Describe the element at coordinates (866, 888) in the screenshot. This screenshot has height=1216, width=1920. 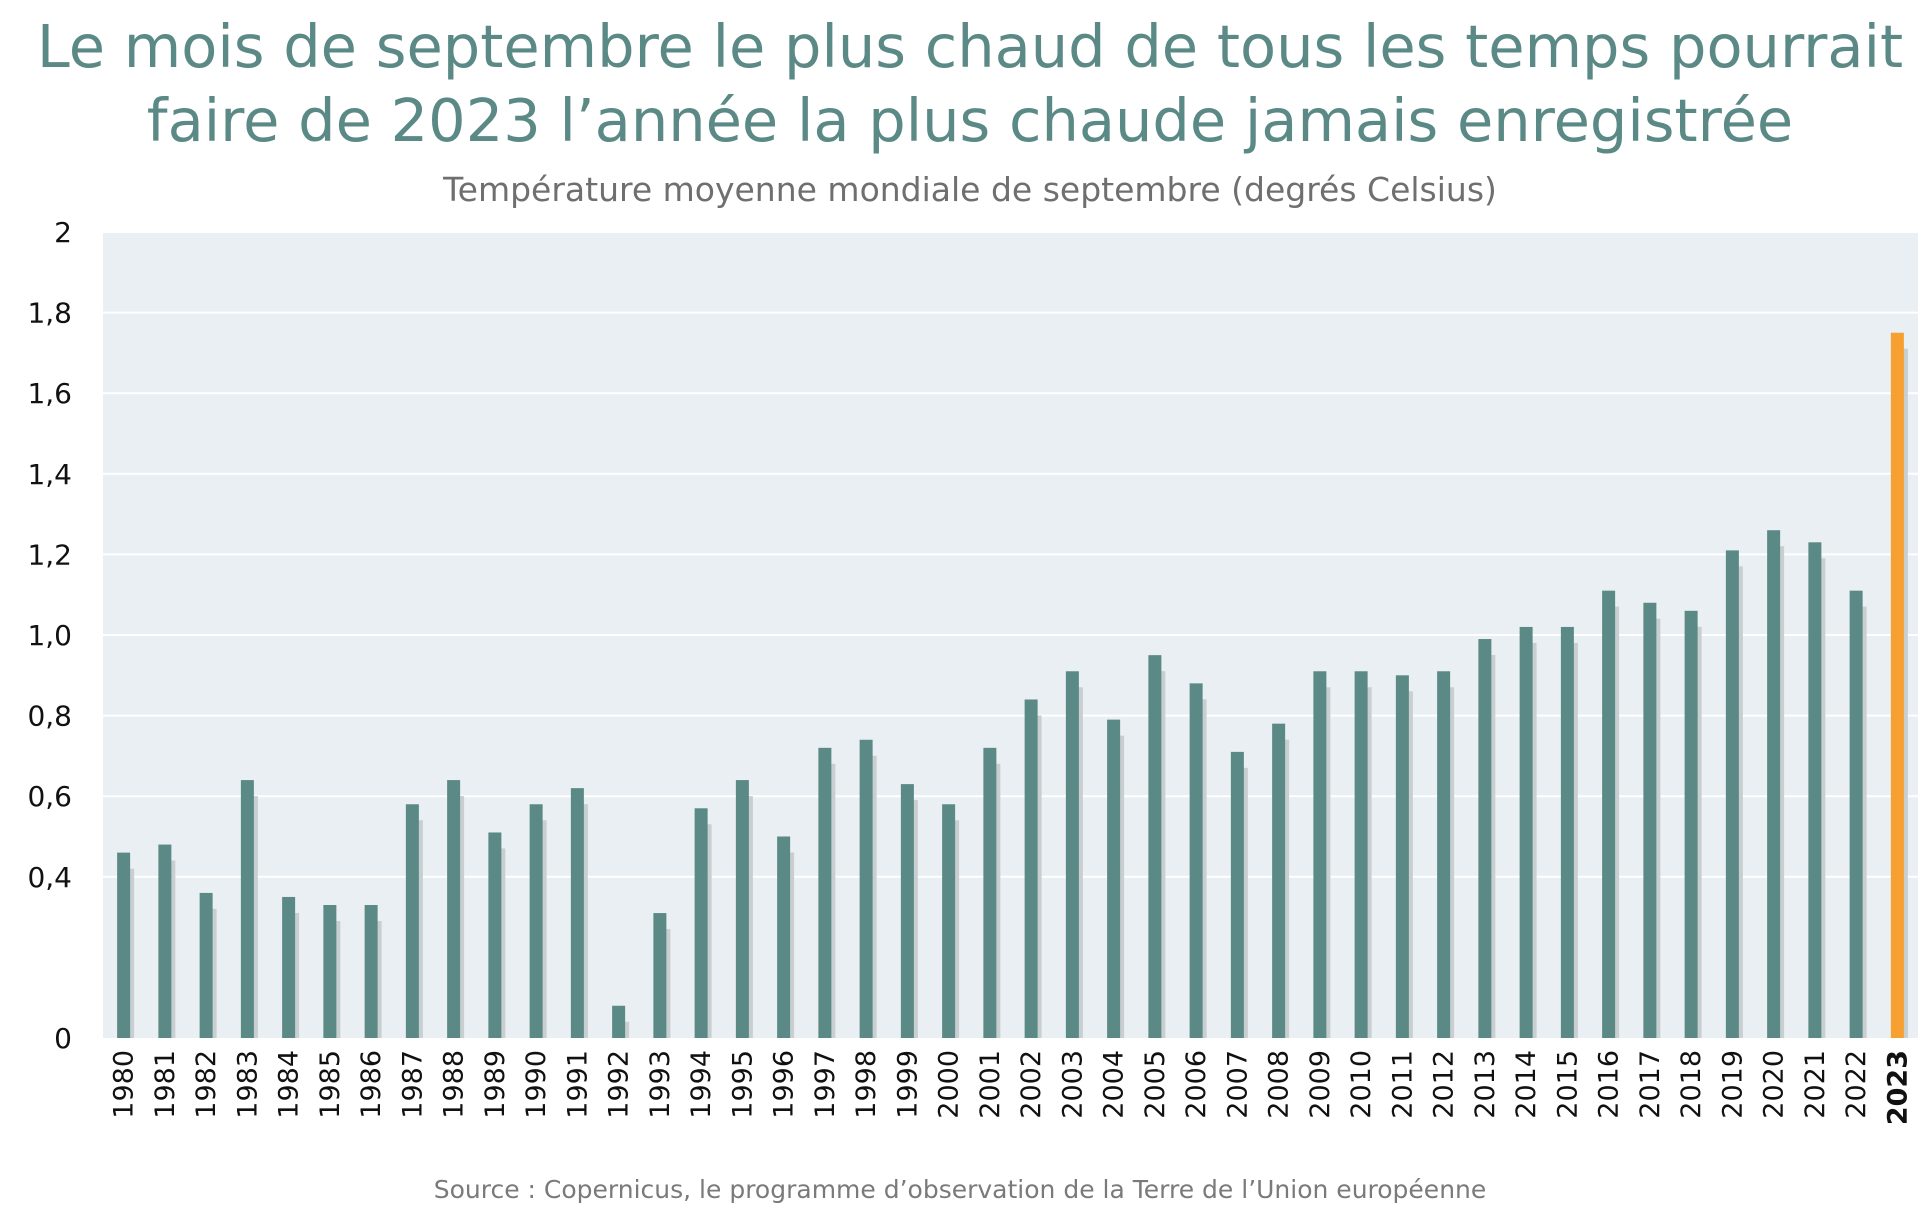
I see `bar-1998` at that location.